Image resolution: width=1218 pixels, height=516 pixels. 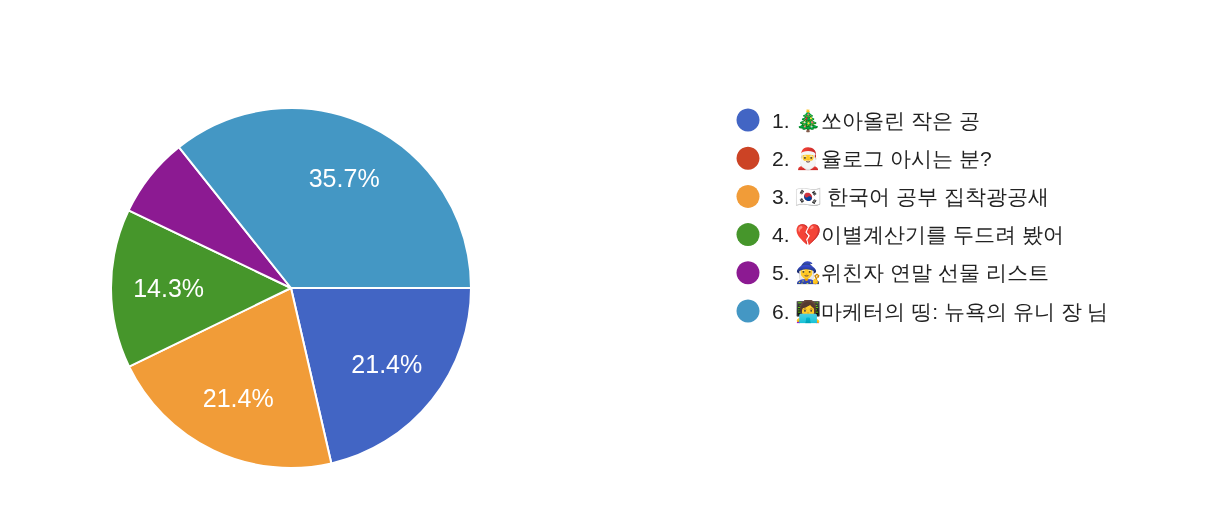 I want to click on legend-label: 5. 🧙‍♀위친자 연말 선물 리스트, so click(x=910, y=273).